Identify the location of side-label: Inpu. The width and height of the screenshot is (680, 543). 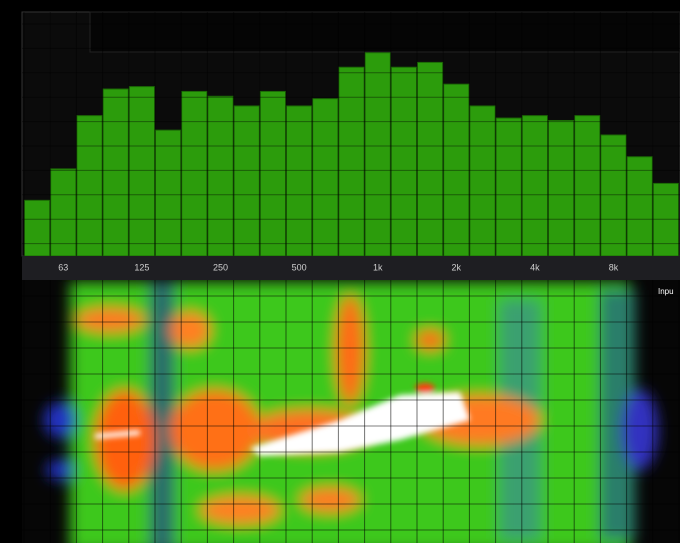
(666, 291).